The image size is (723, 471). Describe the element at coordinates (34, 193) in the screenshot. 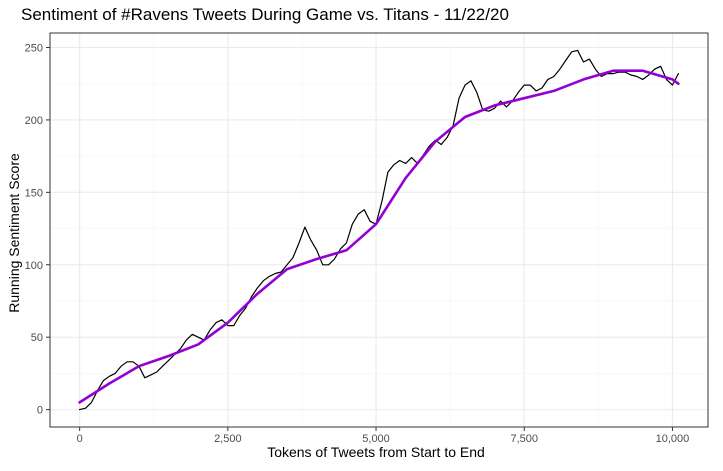

I see `y-tick-label: 150` at that location.